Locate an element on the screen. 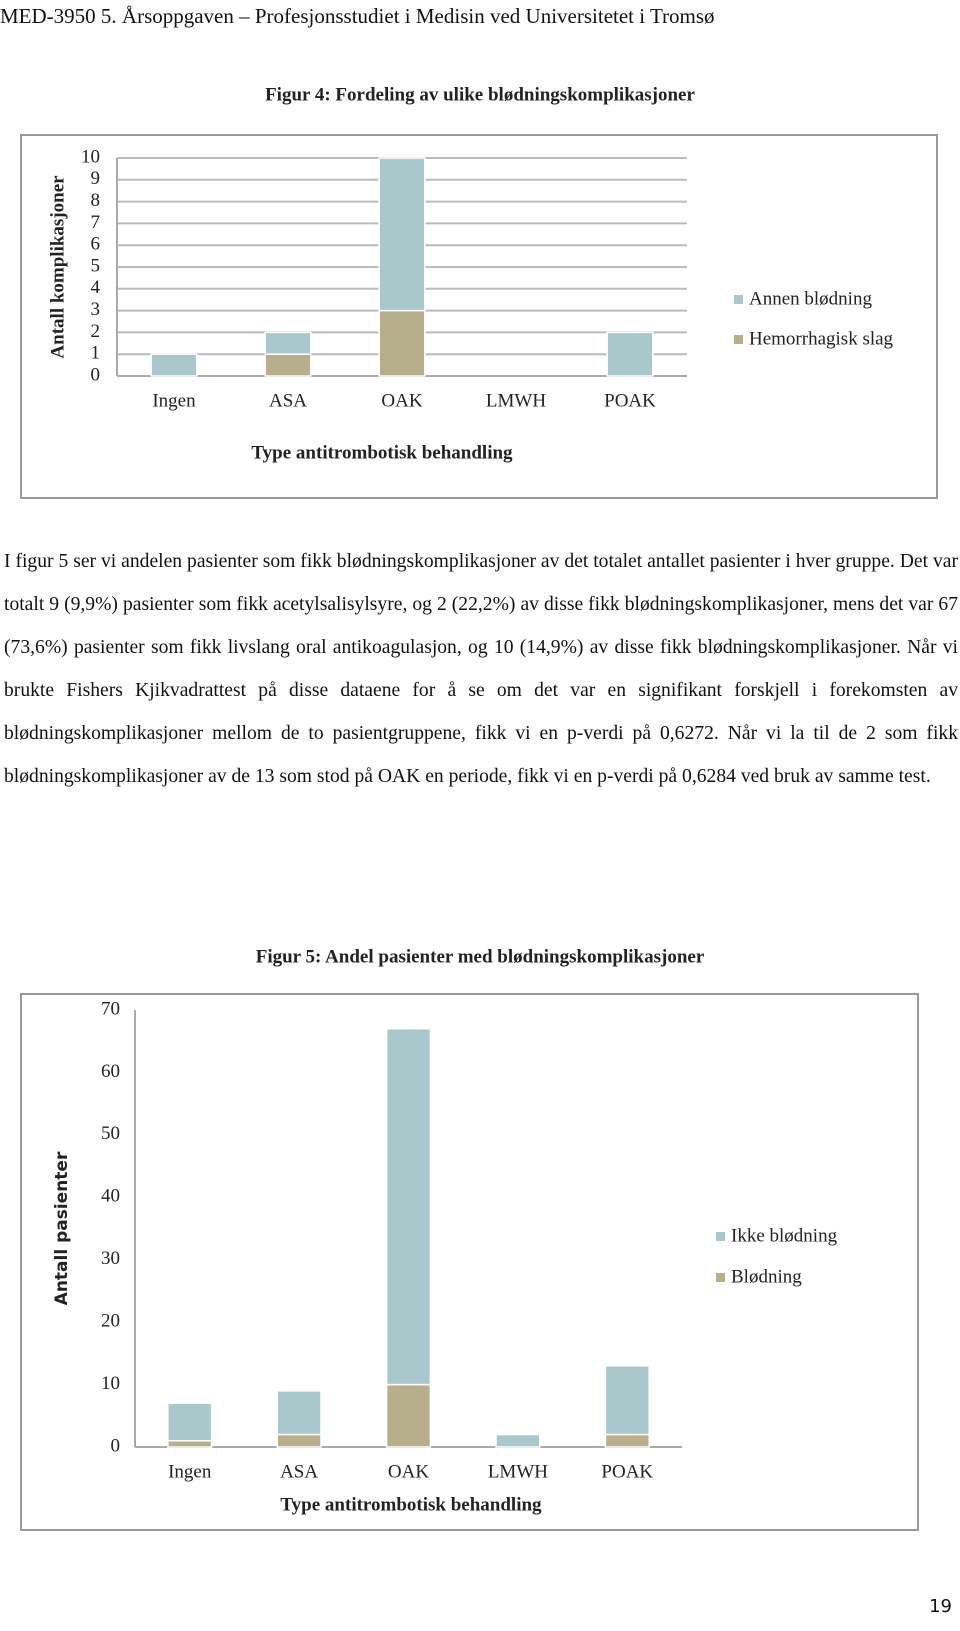 The width and height of the screenshot is (960, 1631). y-tick-label: 50 is located at coordinates (110, 1133).